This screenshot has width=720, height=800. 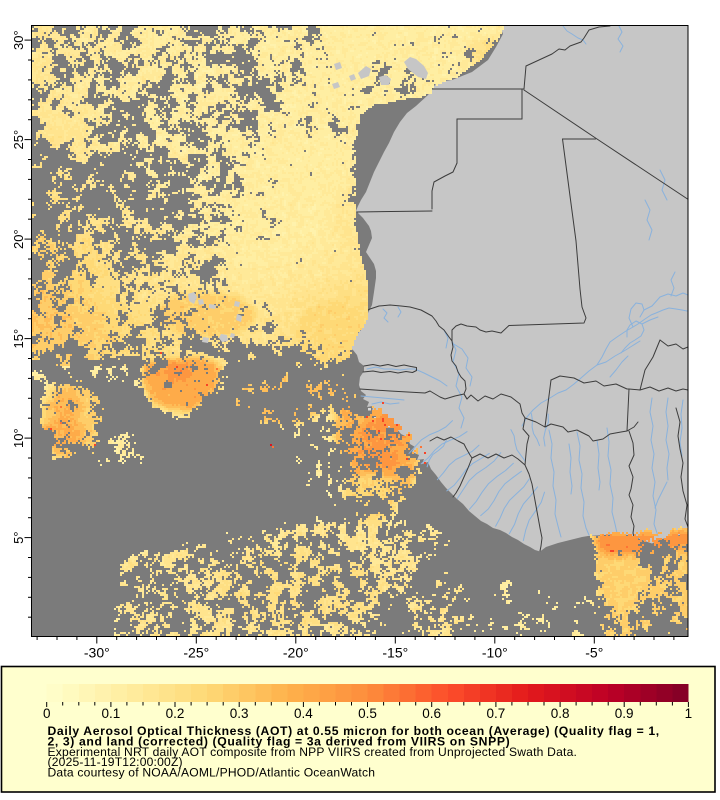 I want to click on svg-text: -30°, so click(x=97, y=653).